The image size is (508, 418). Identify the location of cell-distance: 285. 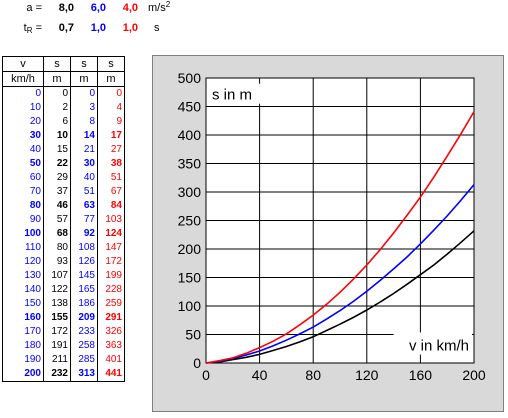
(84, 360).